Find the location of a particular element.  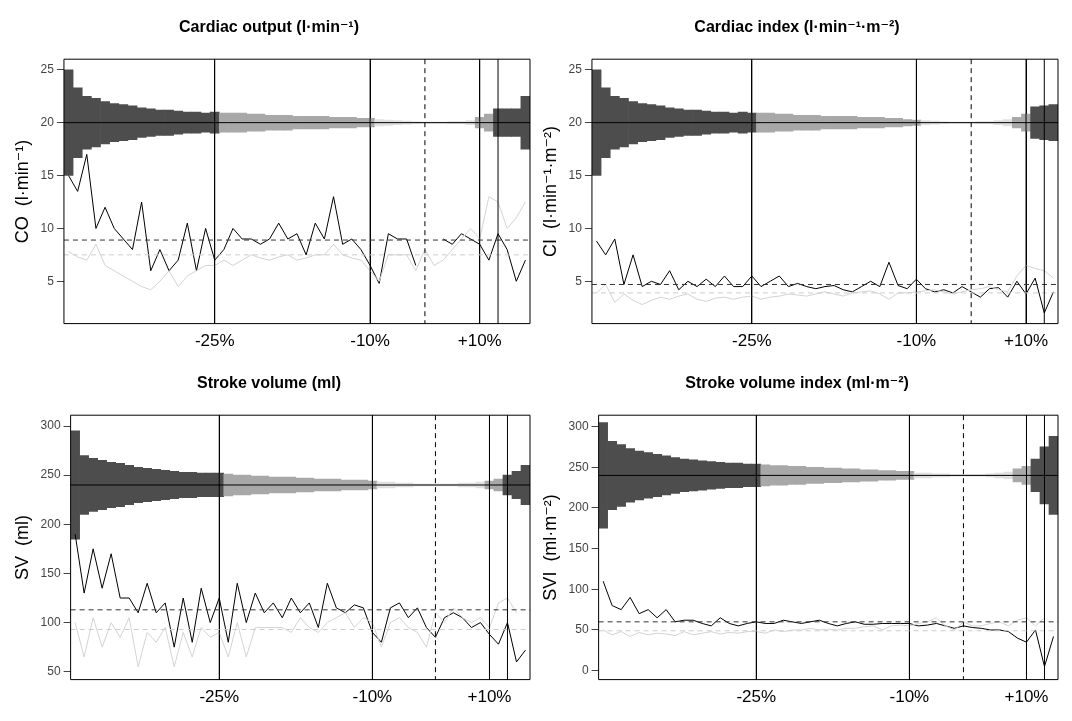

y-axis-title: CO (l·min⁻¹) is located at coordinates (21, 191).